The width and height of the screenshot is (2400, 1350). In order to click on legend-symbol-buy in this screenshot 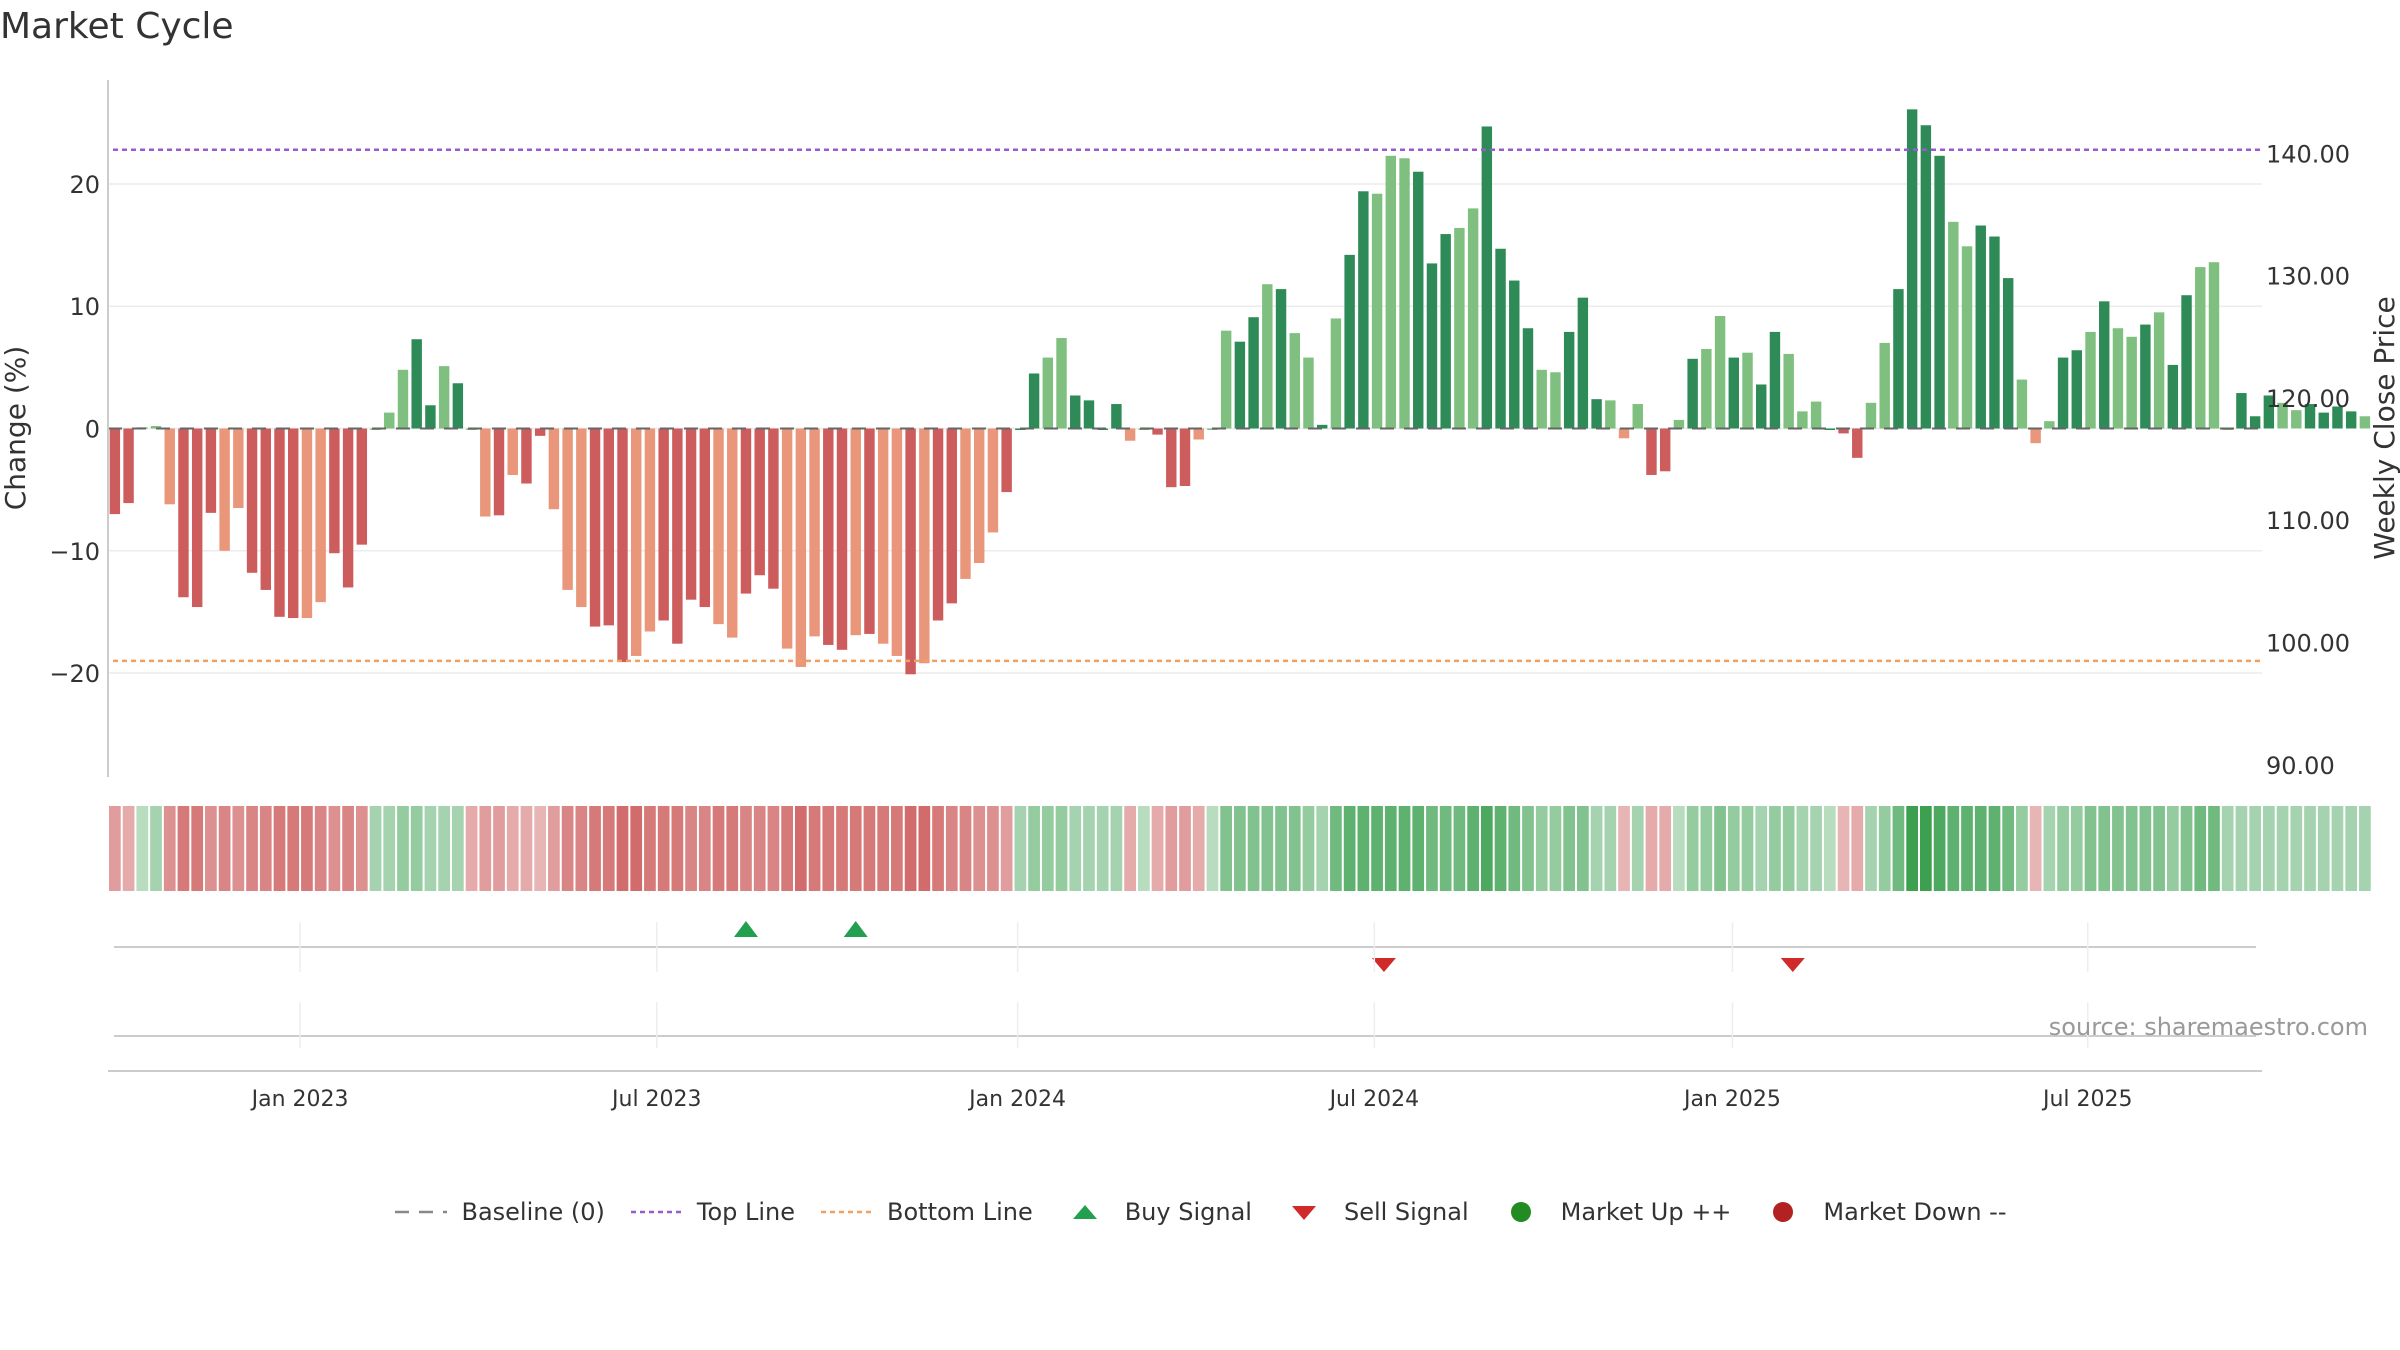, I will do `click(1084, 1212)`.